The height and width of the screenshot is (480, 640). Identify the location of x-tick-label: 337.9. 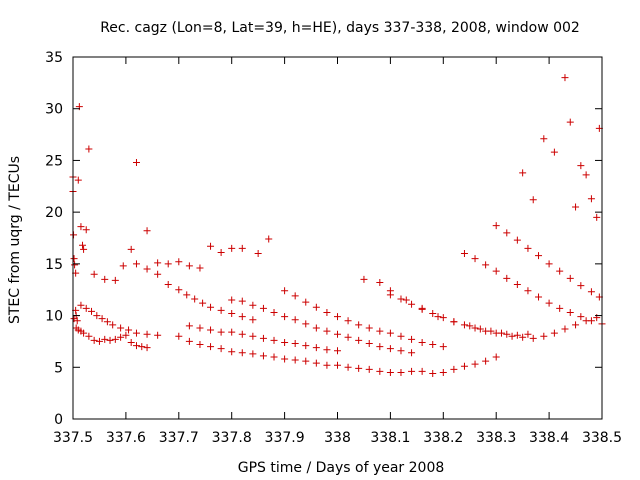
(285, 438).